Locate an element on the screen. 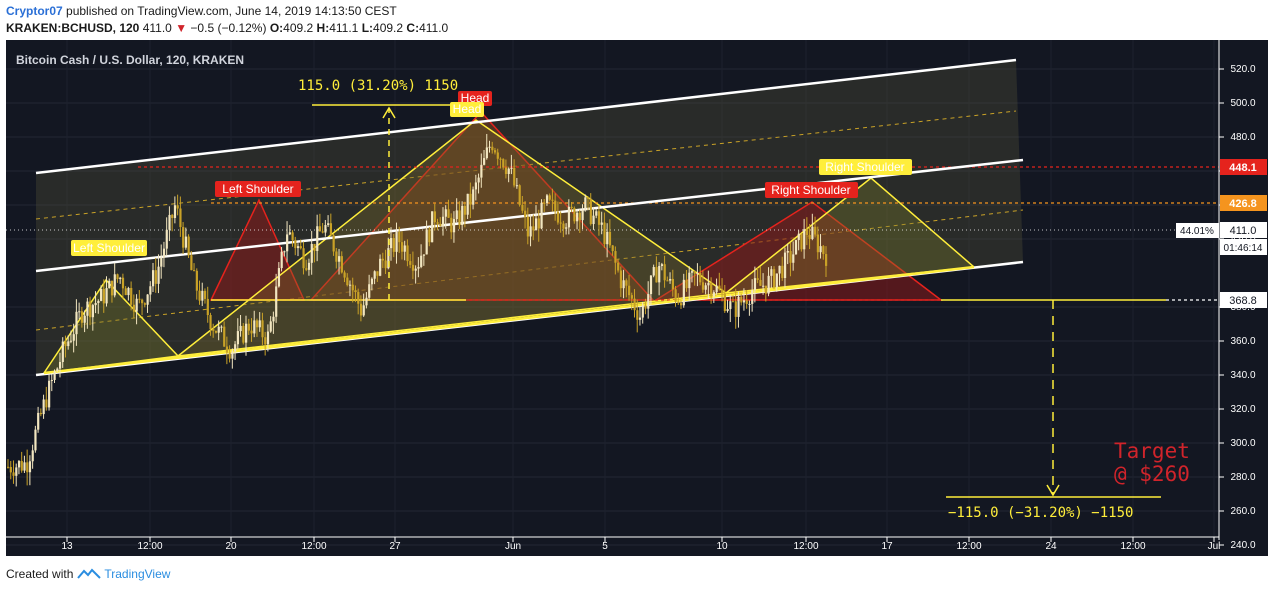 This screenshot has height=593, width=1274. badge-368: 368.8 is located at coordinates (1243, 300).